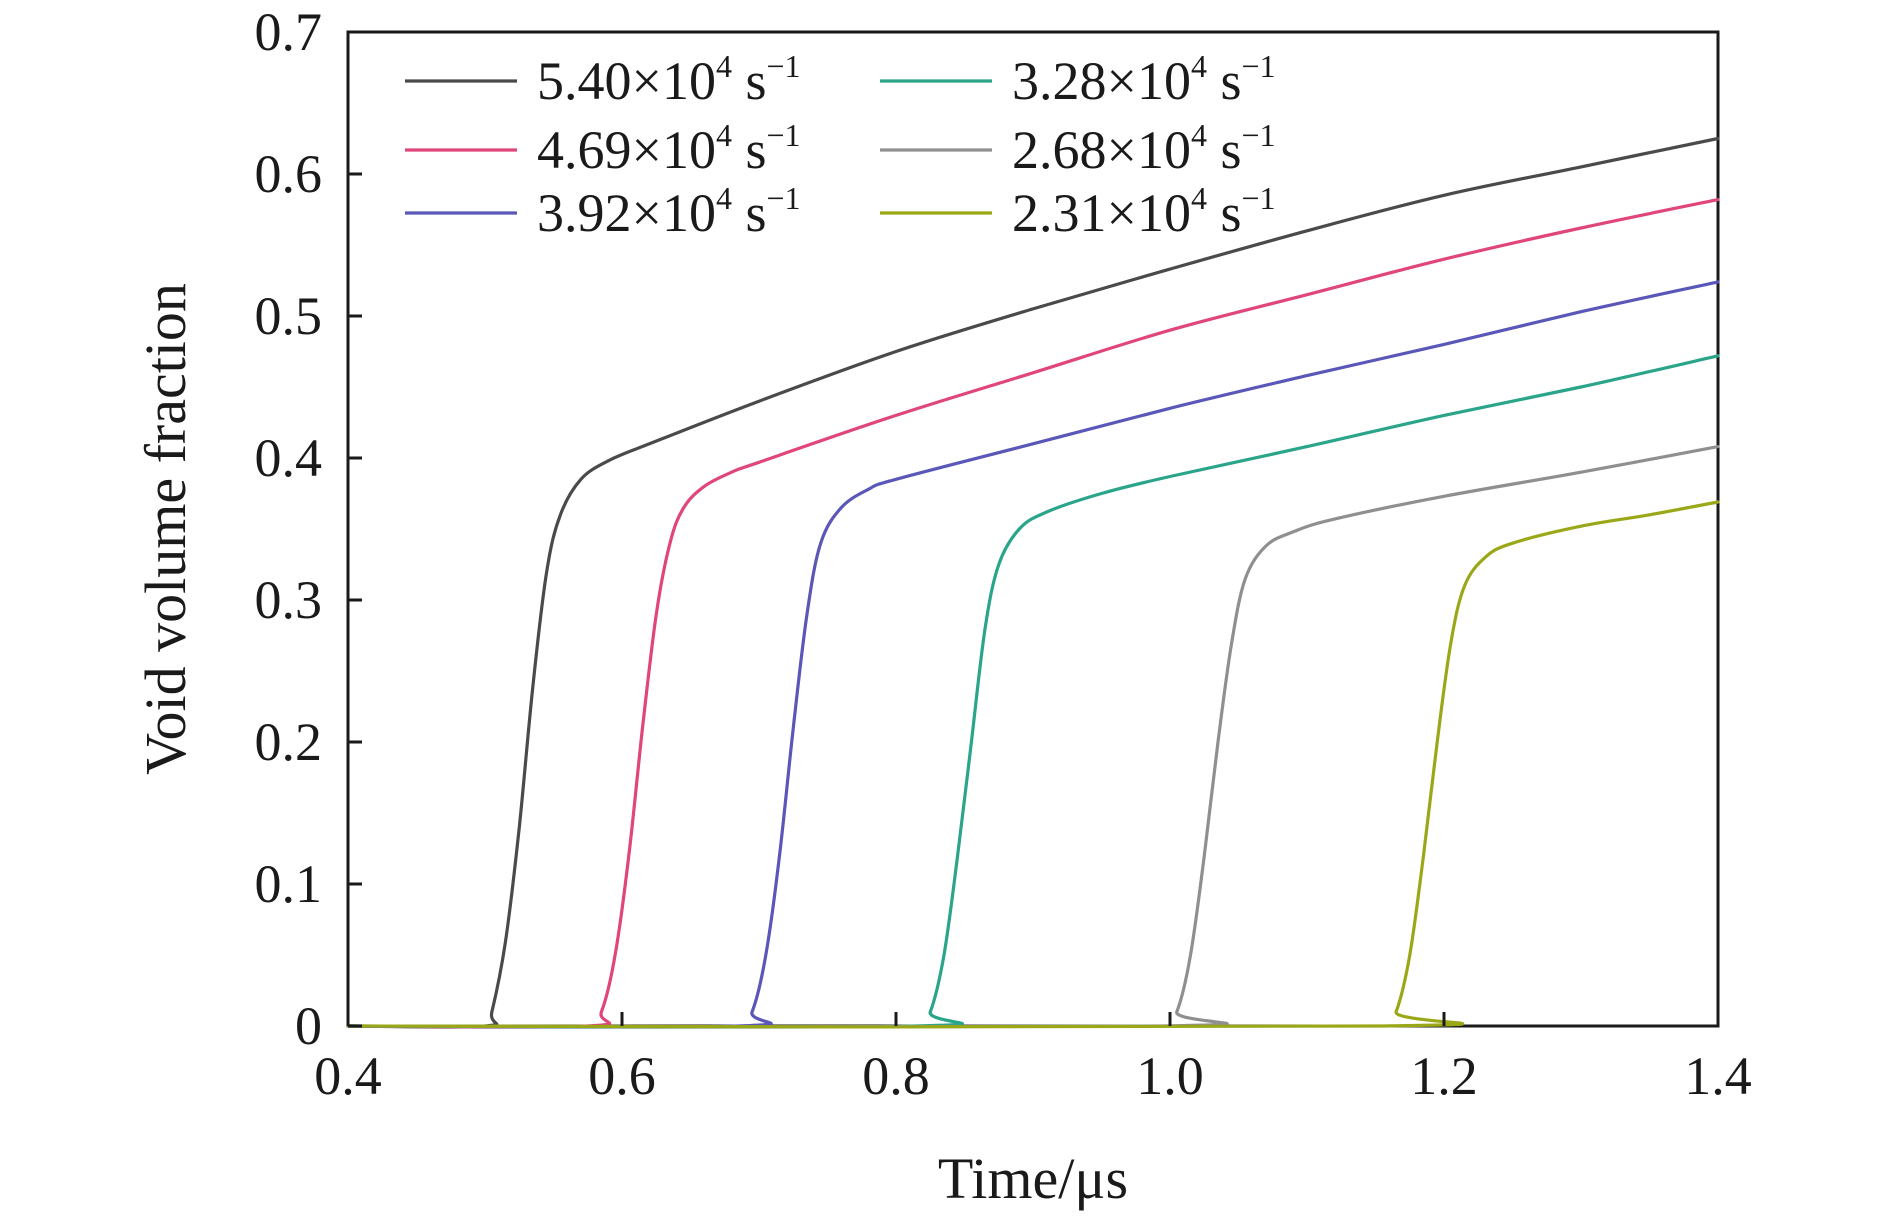 Image resolution: width=1890 pixels, height=1217 pixels. I want to click on legend-label: 2.68×104 s−1, so click(1144, 148).